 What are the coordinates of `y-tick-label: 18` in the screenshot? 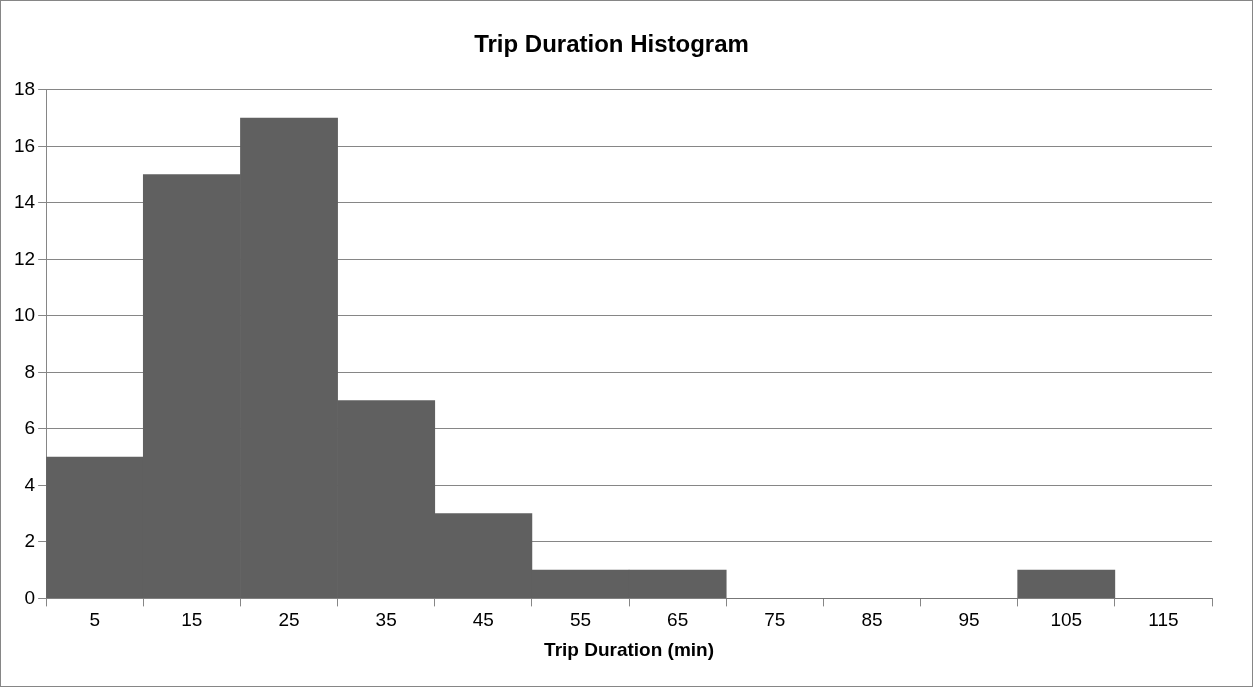 It's located at (24, 89).